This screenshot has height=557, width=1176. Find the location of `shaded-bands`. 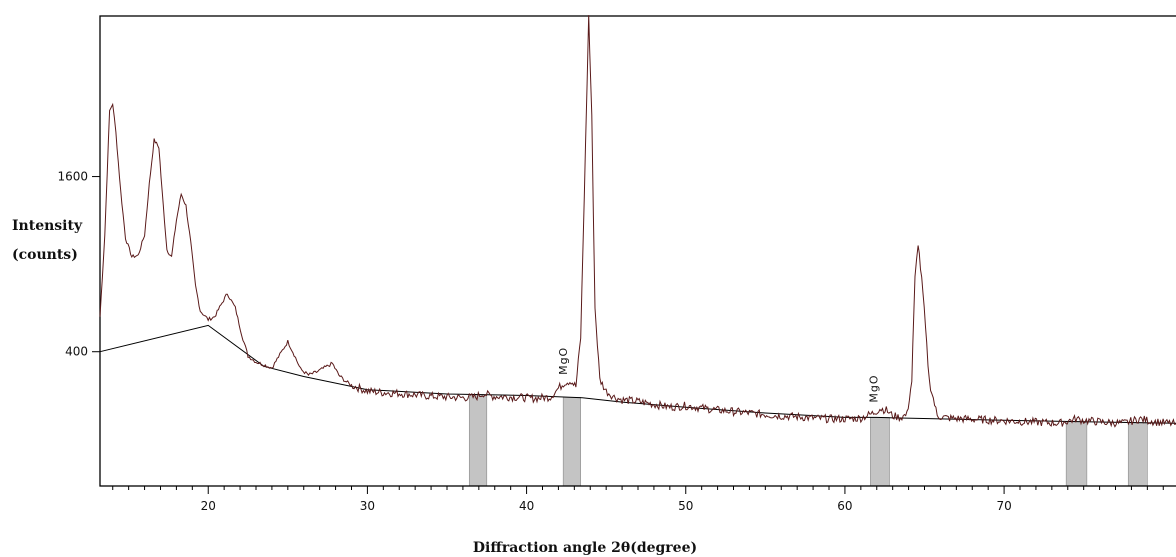

shaded-bands is located at coordinates (808, 440).